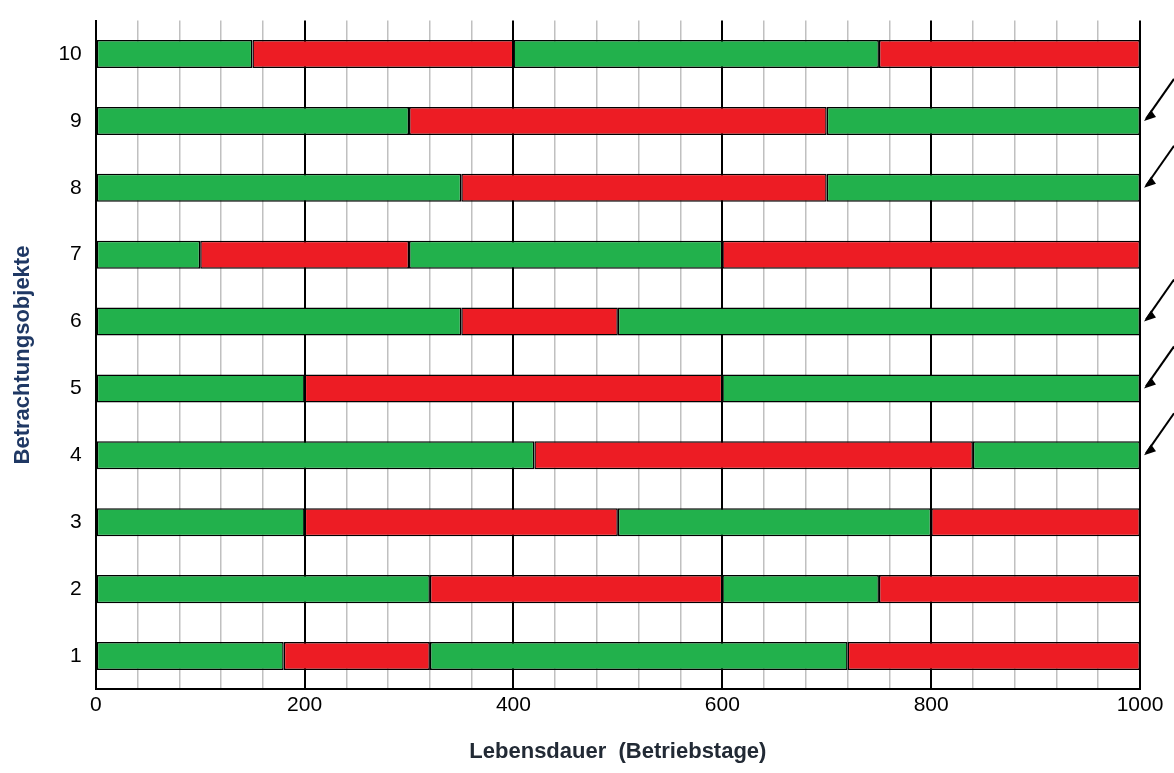 The height and width of the screenshot is (773, 1174). Describe the element at coordinates (76, 186) in the screenshot. I see `y-tick-label: 8` at that location.